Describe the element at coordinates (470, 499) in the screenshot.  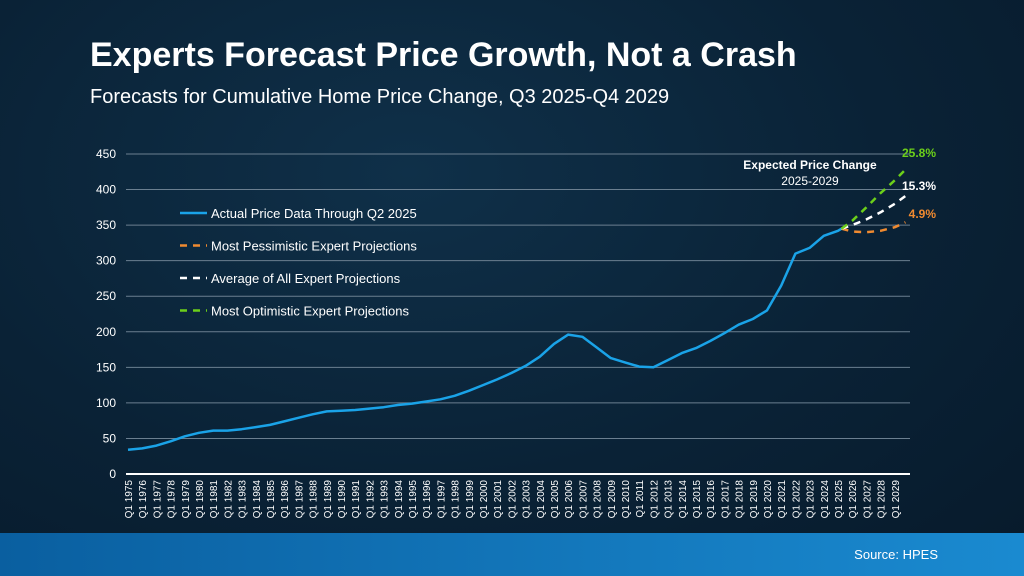
I see `x-tick-label: Q1 1999` at that location.